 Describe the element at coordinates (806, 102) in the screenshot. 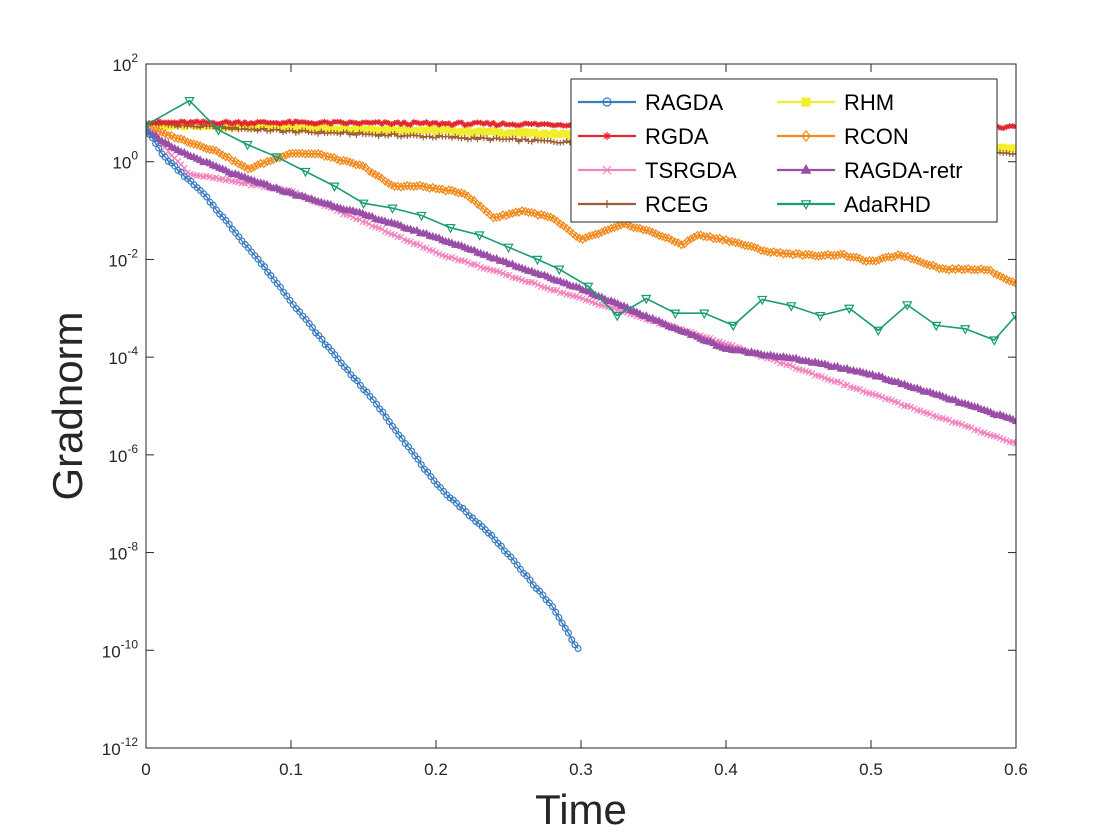

I see `legend-marker` at that location.